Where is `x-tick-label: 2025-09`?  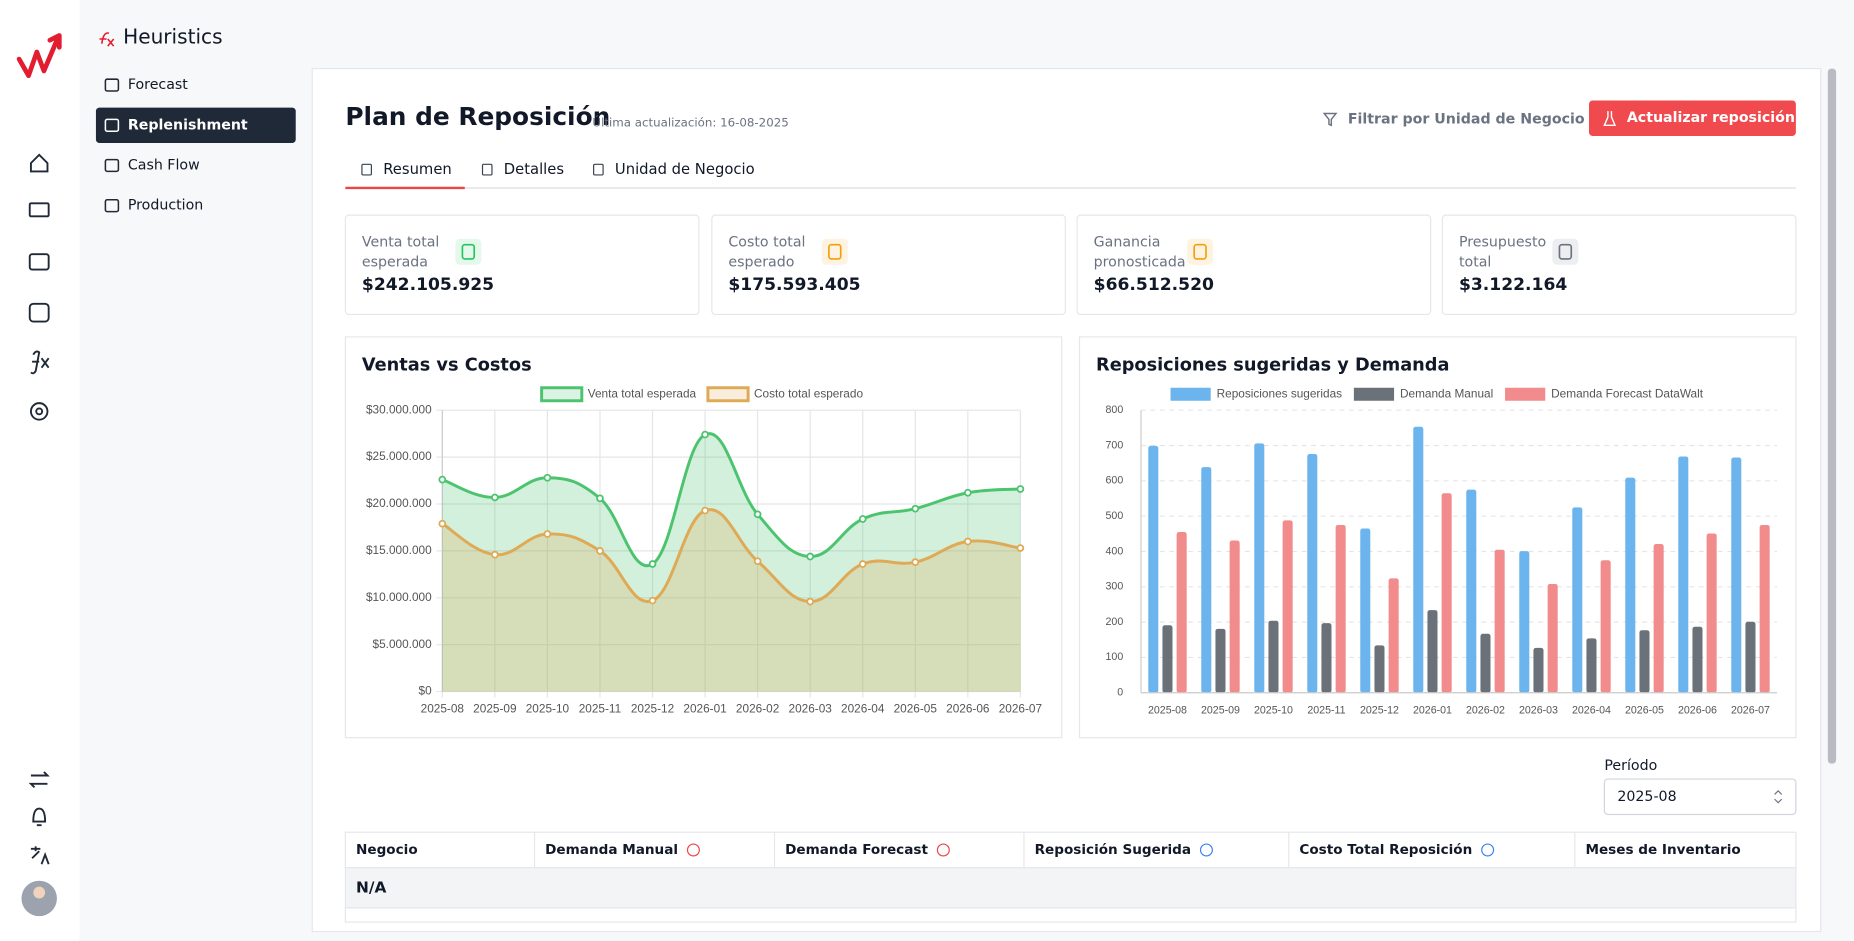 x-tick-label: 2025-09 is located at coordinates (1220, 710).